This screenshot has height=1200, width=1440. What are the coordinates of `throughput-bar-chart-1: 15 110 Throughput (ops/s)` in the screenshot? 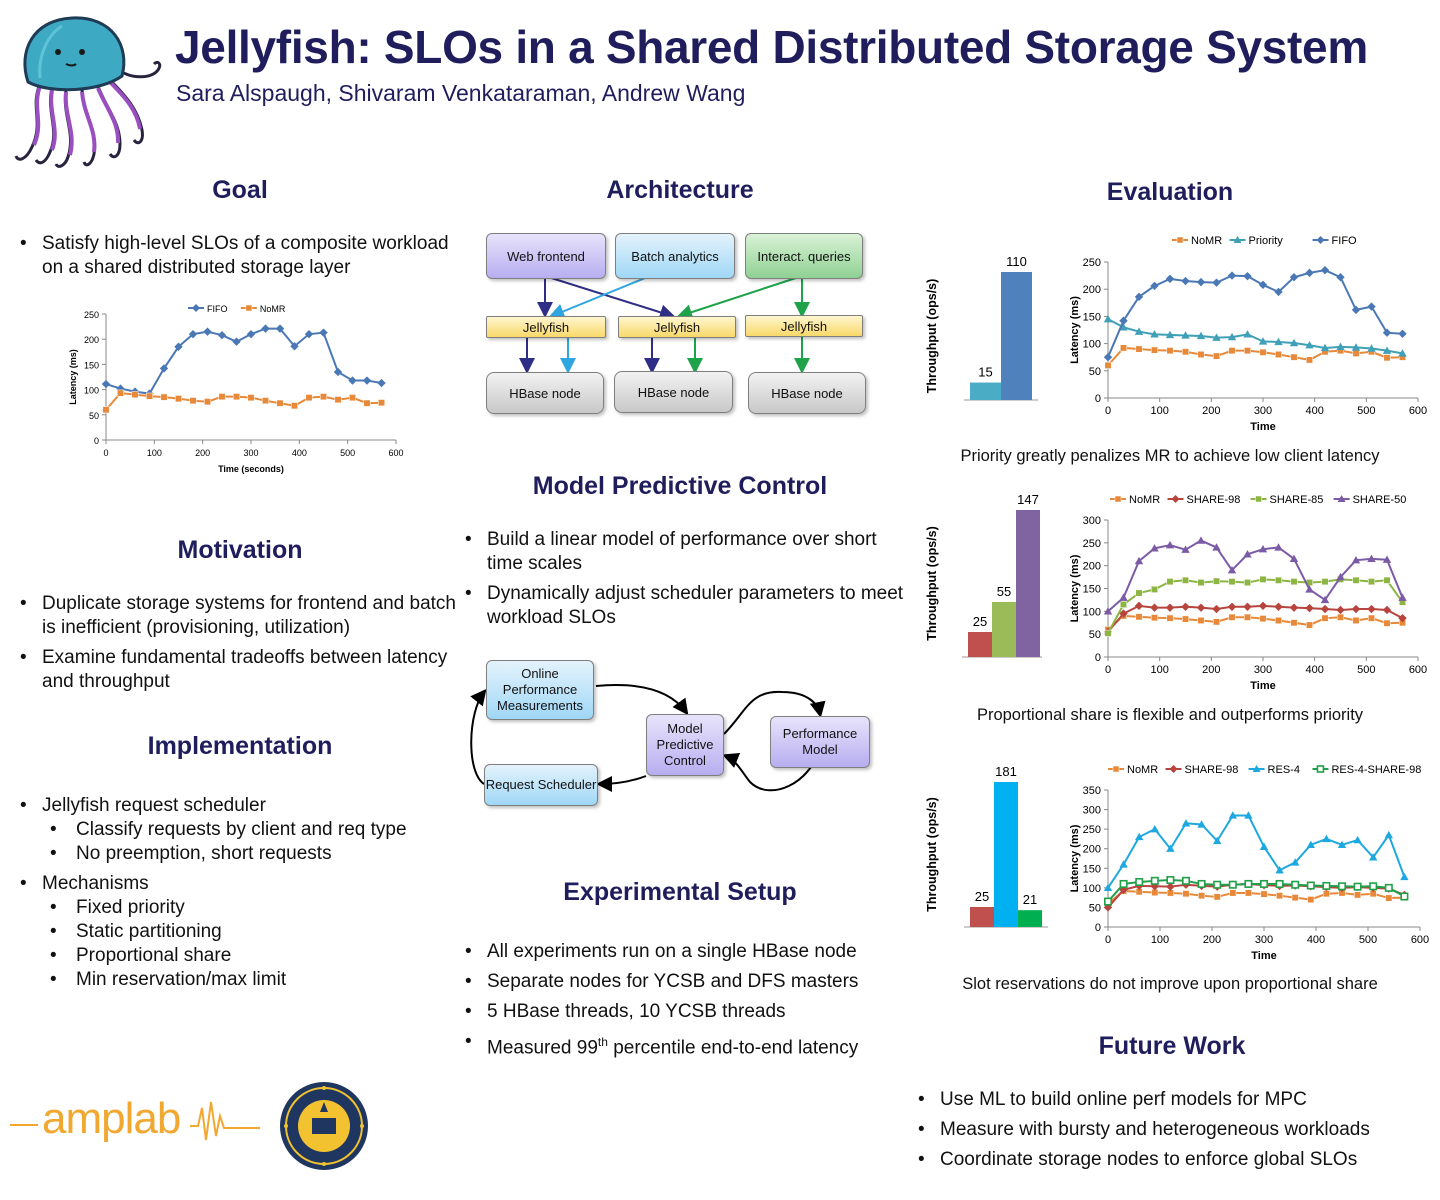 It's located at (981, 327).